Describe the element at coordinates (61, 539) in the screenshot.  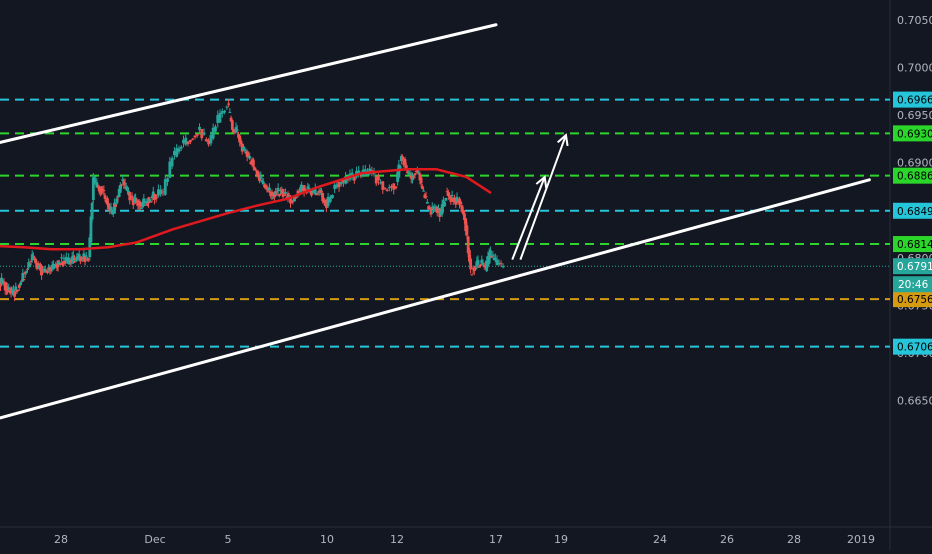
I see `x-tick-label: 28` at that location.